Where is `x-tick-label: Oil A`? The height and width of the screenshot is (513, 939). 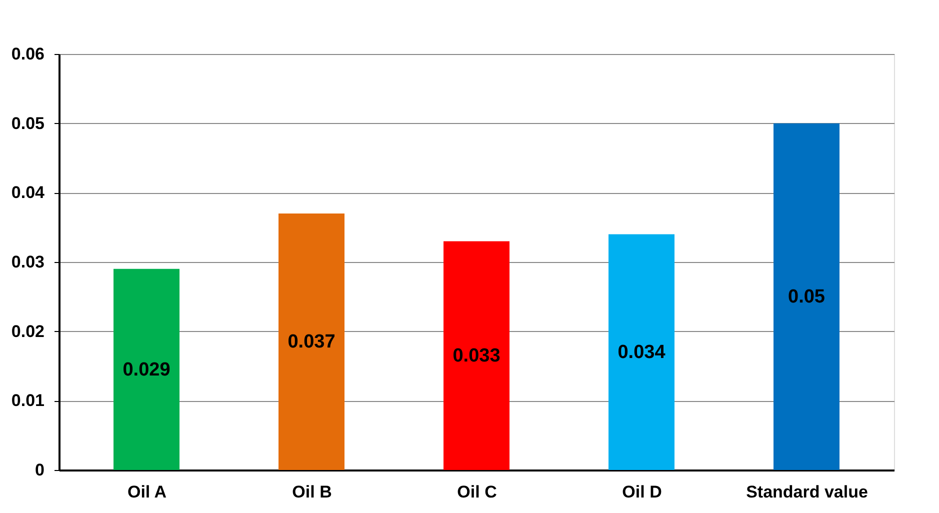
x-tick-label: Oil A is located at coordinates (147, 492).